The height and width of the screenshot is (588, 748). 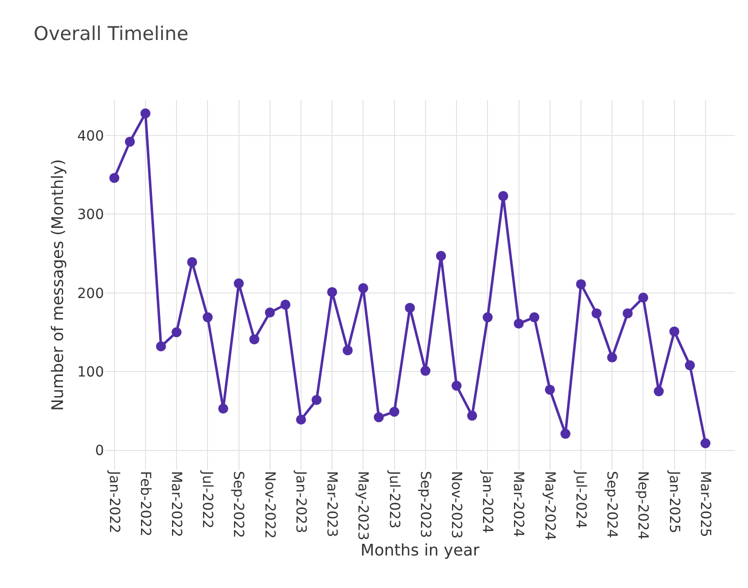 I want to click on x-tick-label: Nov-2023, so click(x=456, y=505).